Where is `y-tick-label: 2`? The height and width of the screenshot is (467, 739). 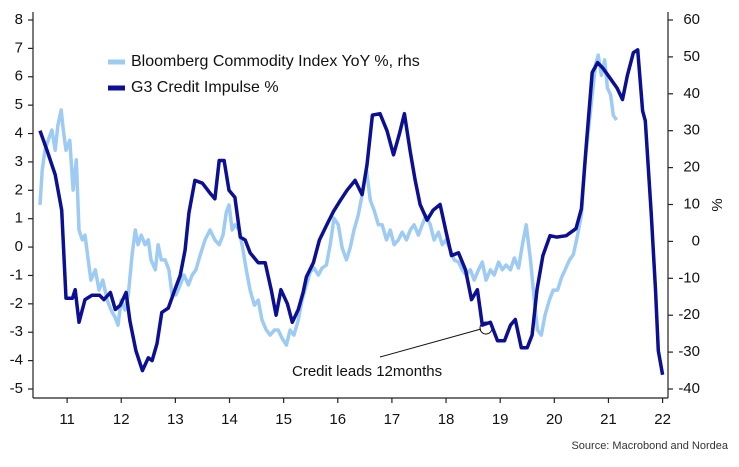 y-tick-label: 2 is located at coordinates (19, 189).